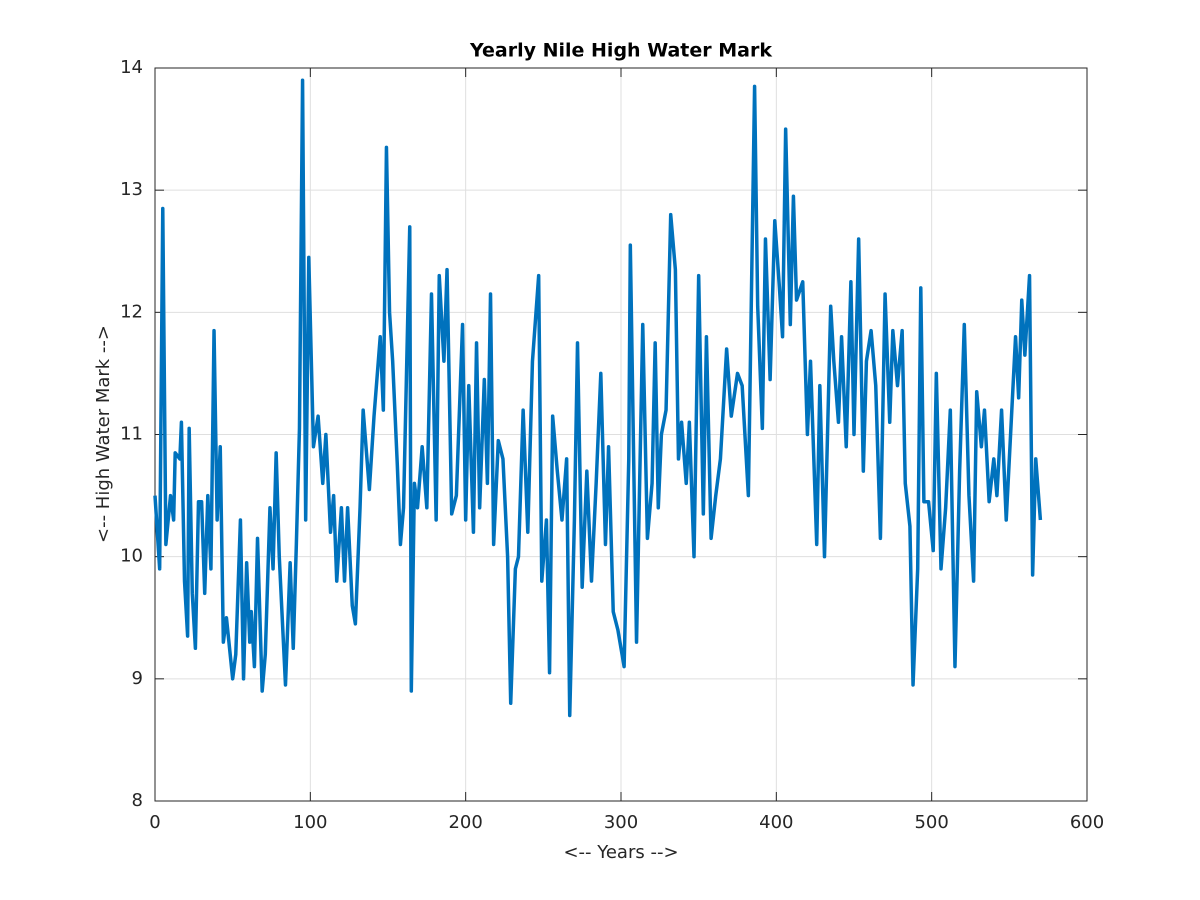  What do you see at coordinates (1087, 822) in the screenshot?
I see `x-tick-label: 600` at bounding box center [1087, 822].